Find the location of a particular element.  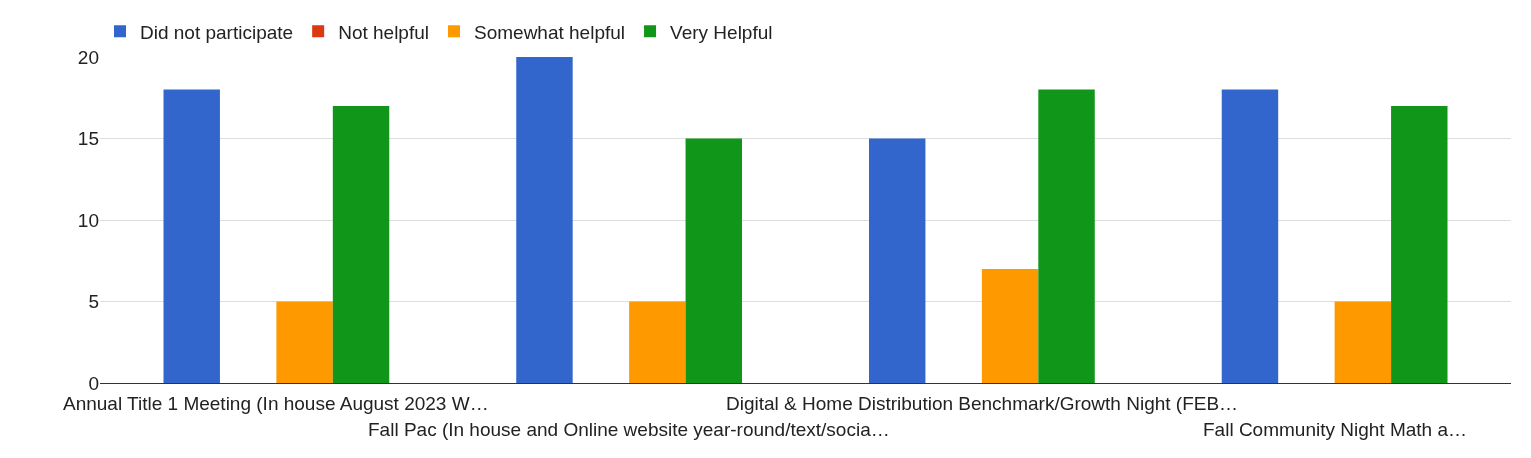

y-tick-label: 20 is located at coordinates (88, 57).